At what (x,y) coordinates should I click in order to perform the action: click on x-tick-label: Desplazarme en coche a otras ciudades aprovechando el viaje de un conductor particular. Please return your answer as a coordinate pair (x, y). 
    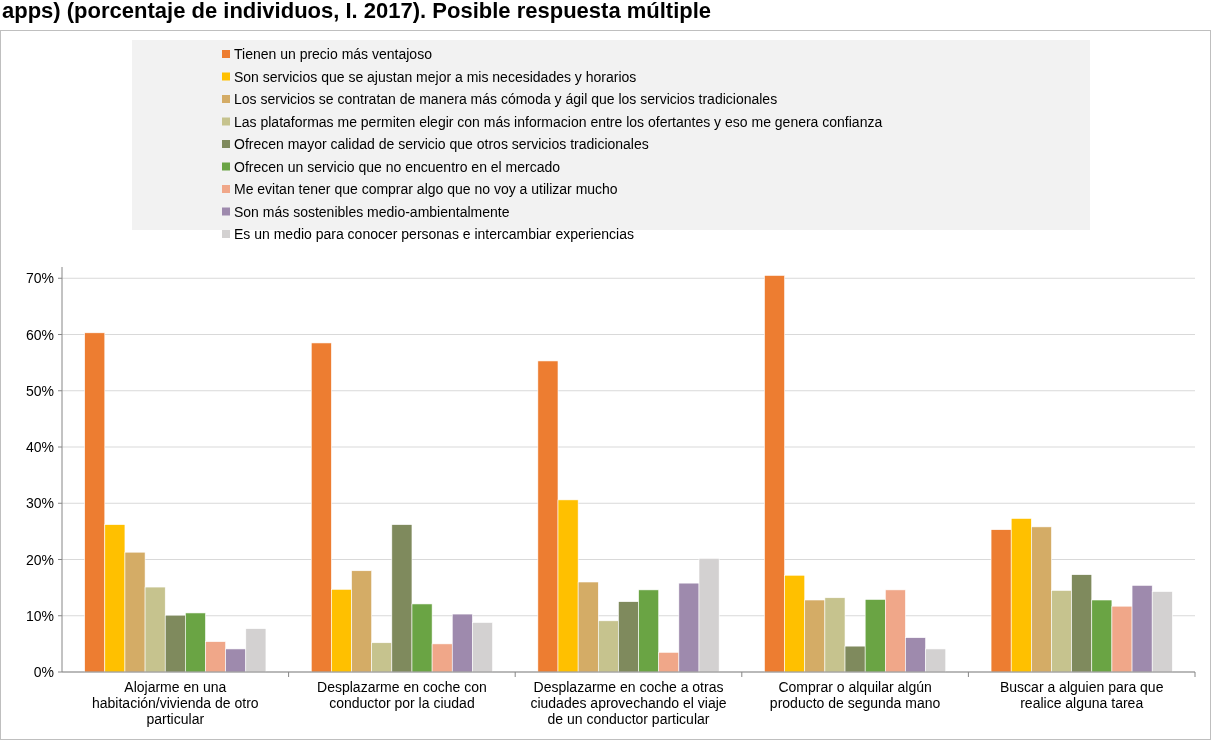
    Looking at the image, I should click on (628, 703).